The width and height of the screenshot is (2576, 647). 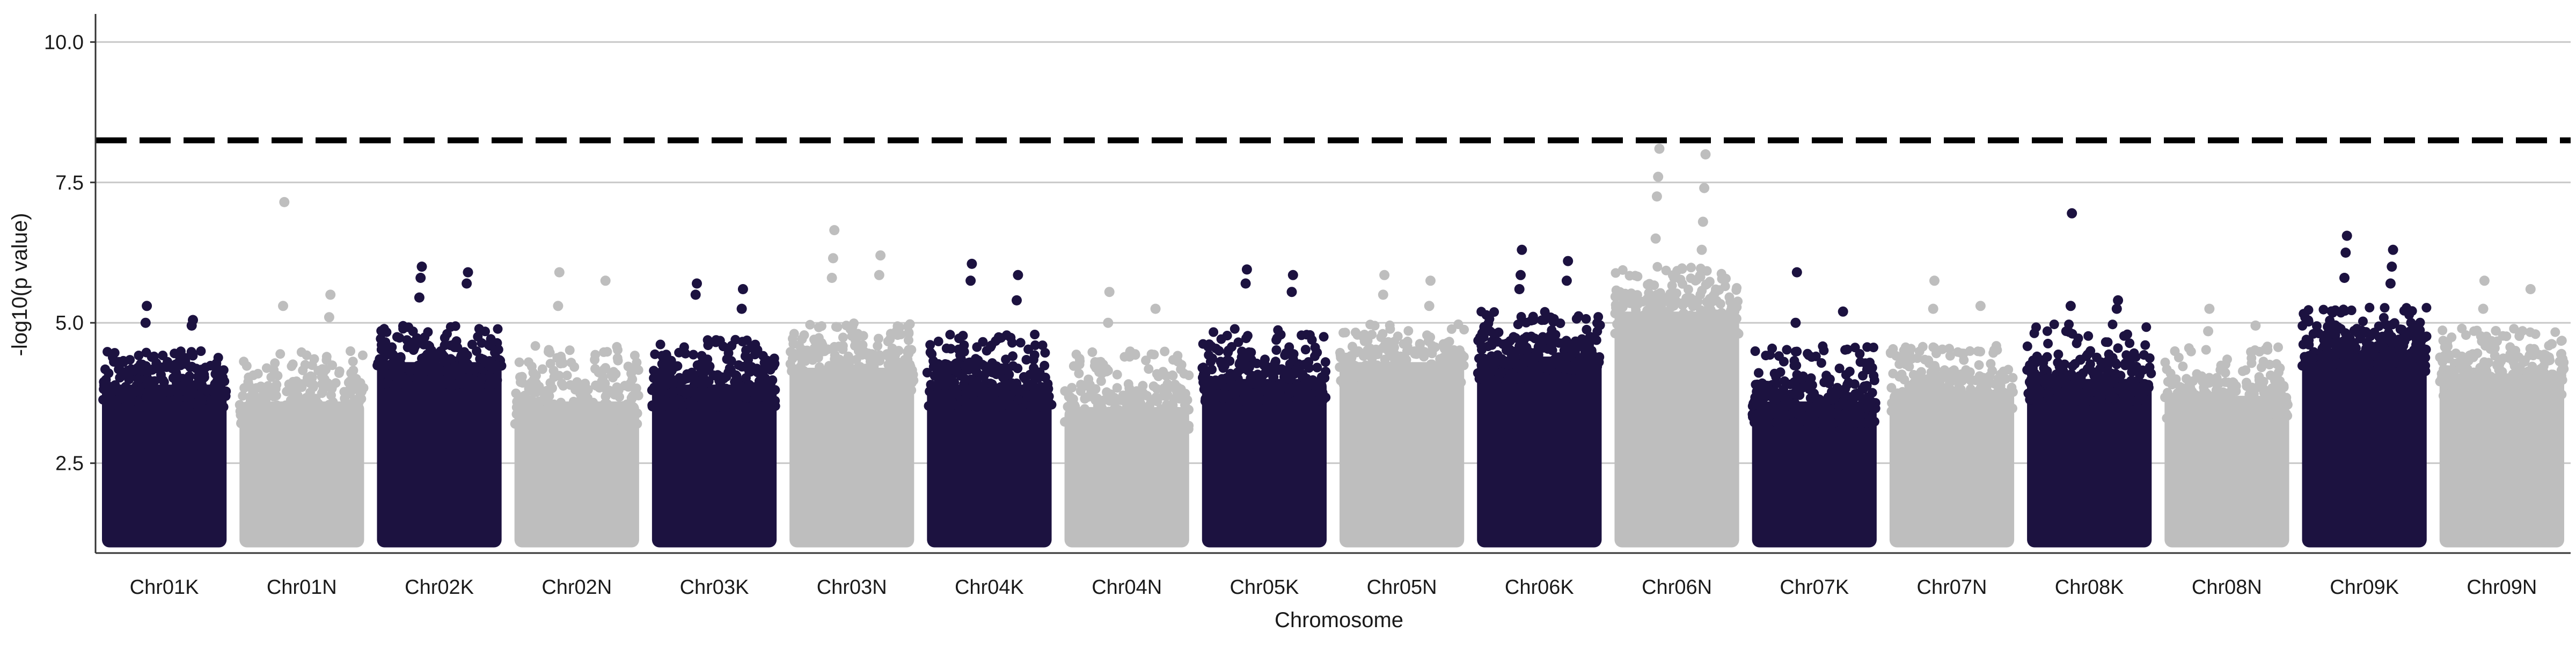 What do you see at coordinates (2364, 587) in the screenshot?
I see `x-tick-label: Chr09K` at bounding box center [2364, 587].